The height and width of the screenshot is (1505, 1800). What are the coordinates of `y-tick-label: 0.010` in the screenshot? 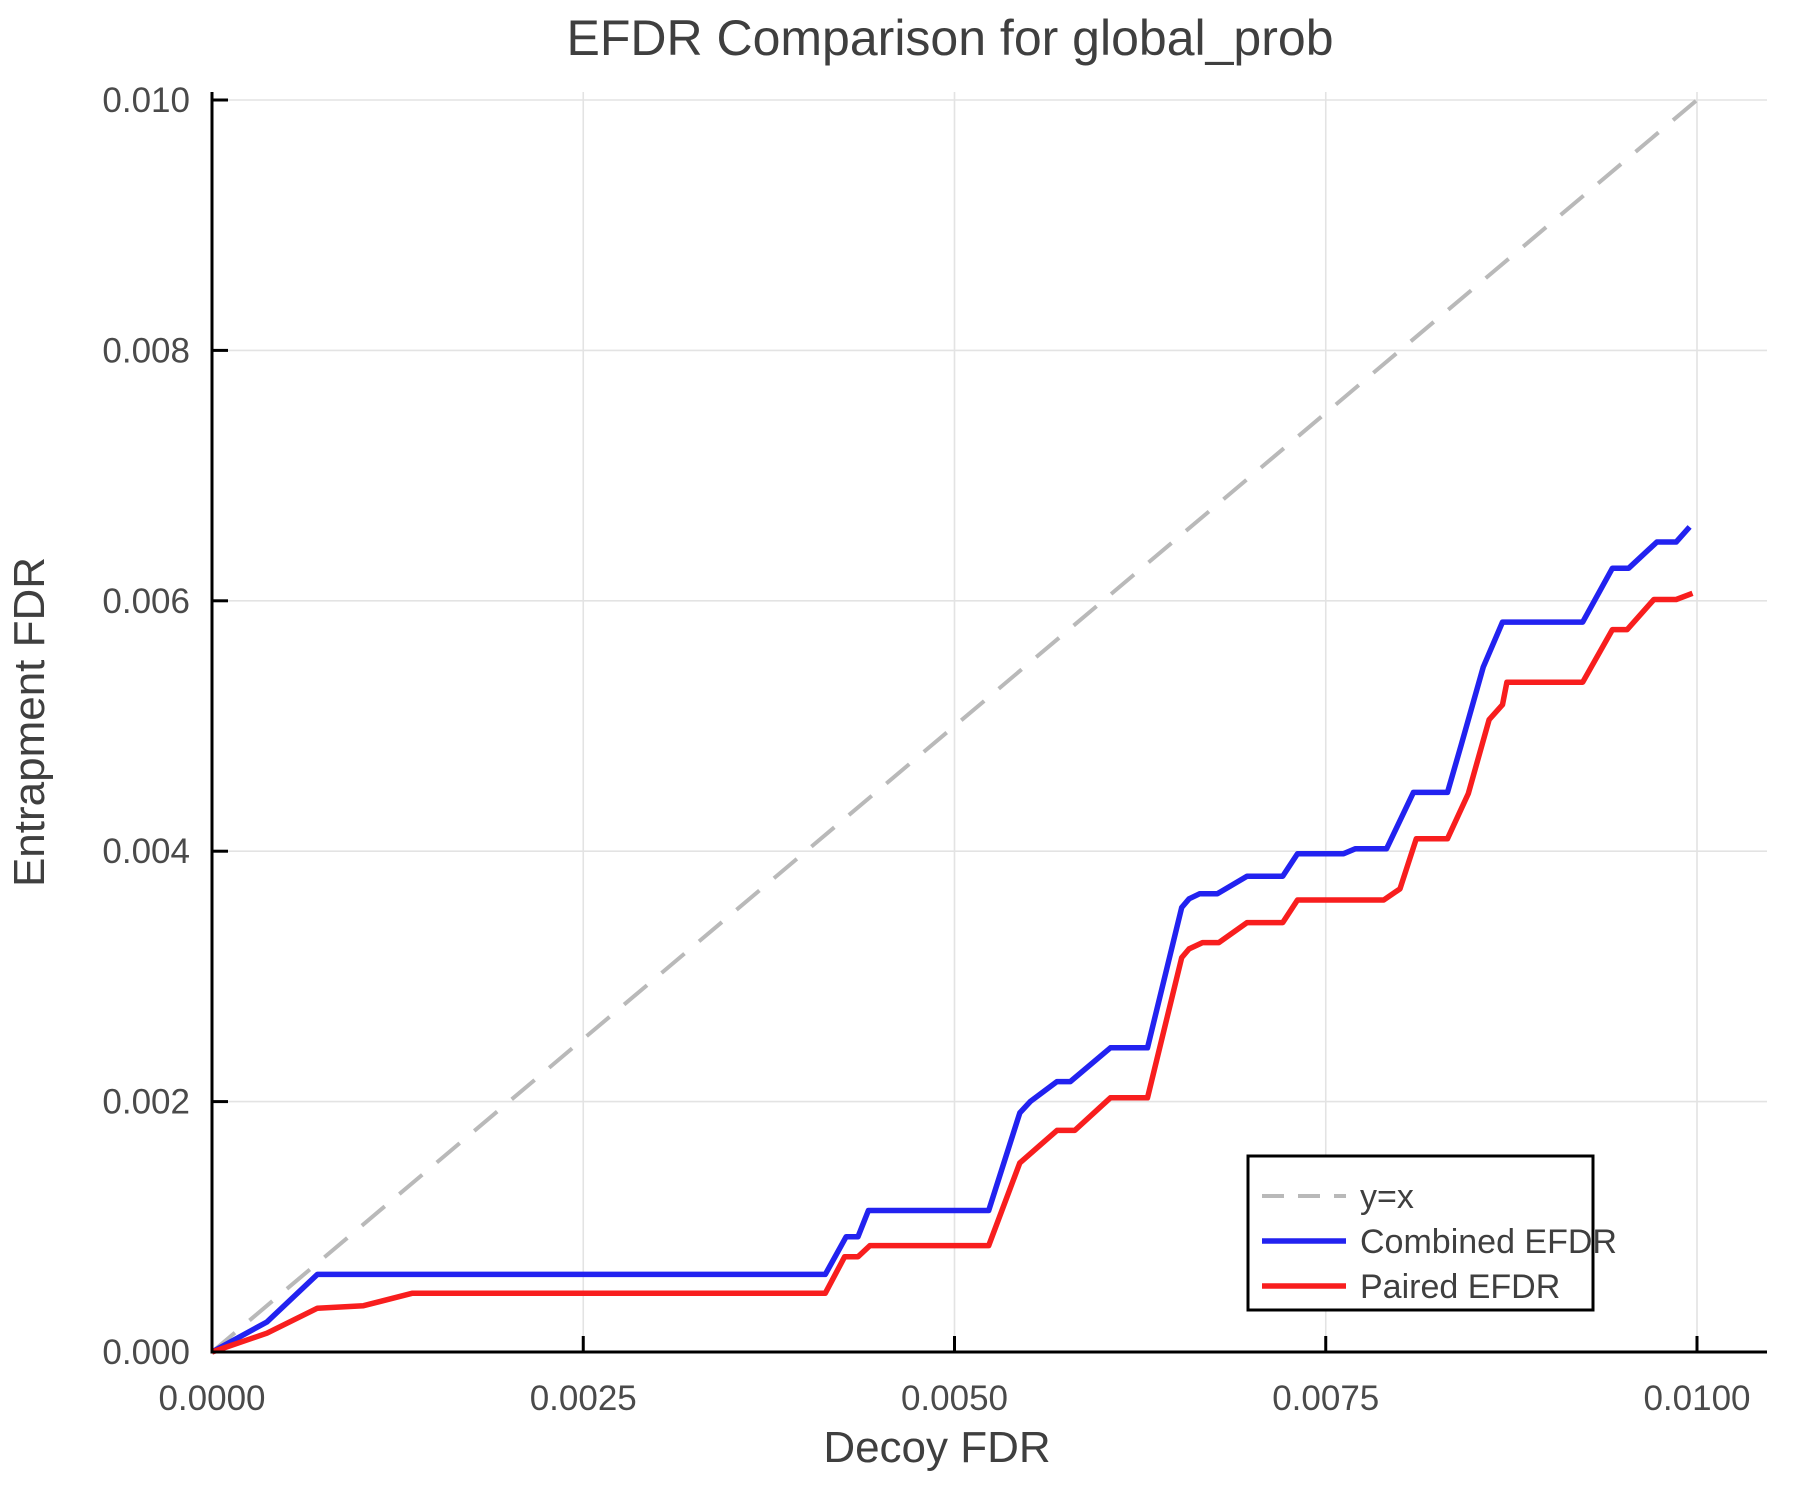 It's located at (146, 100).